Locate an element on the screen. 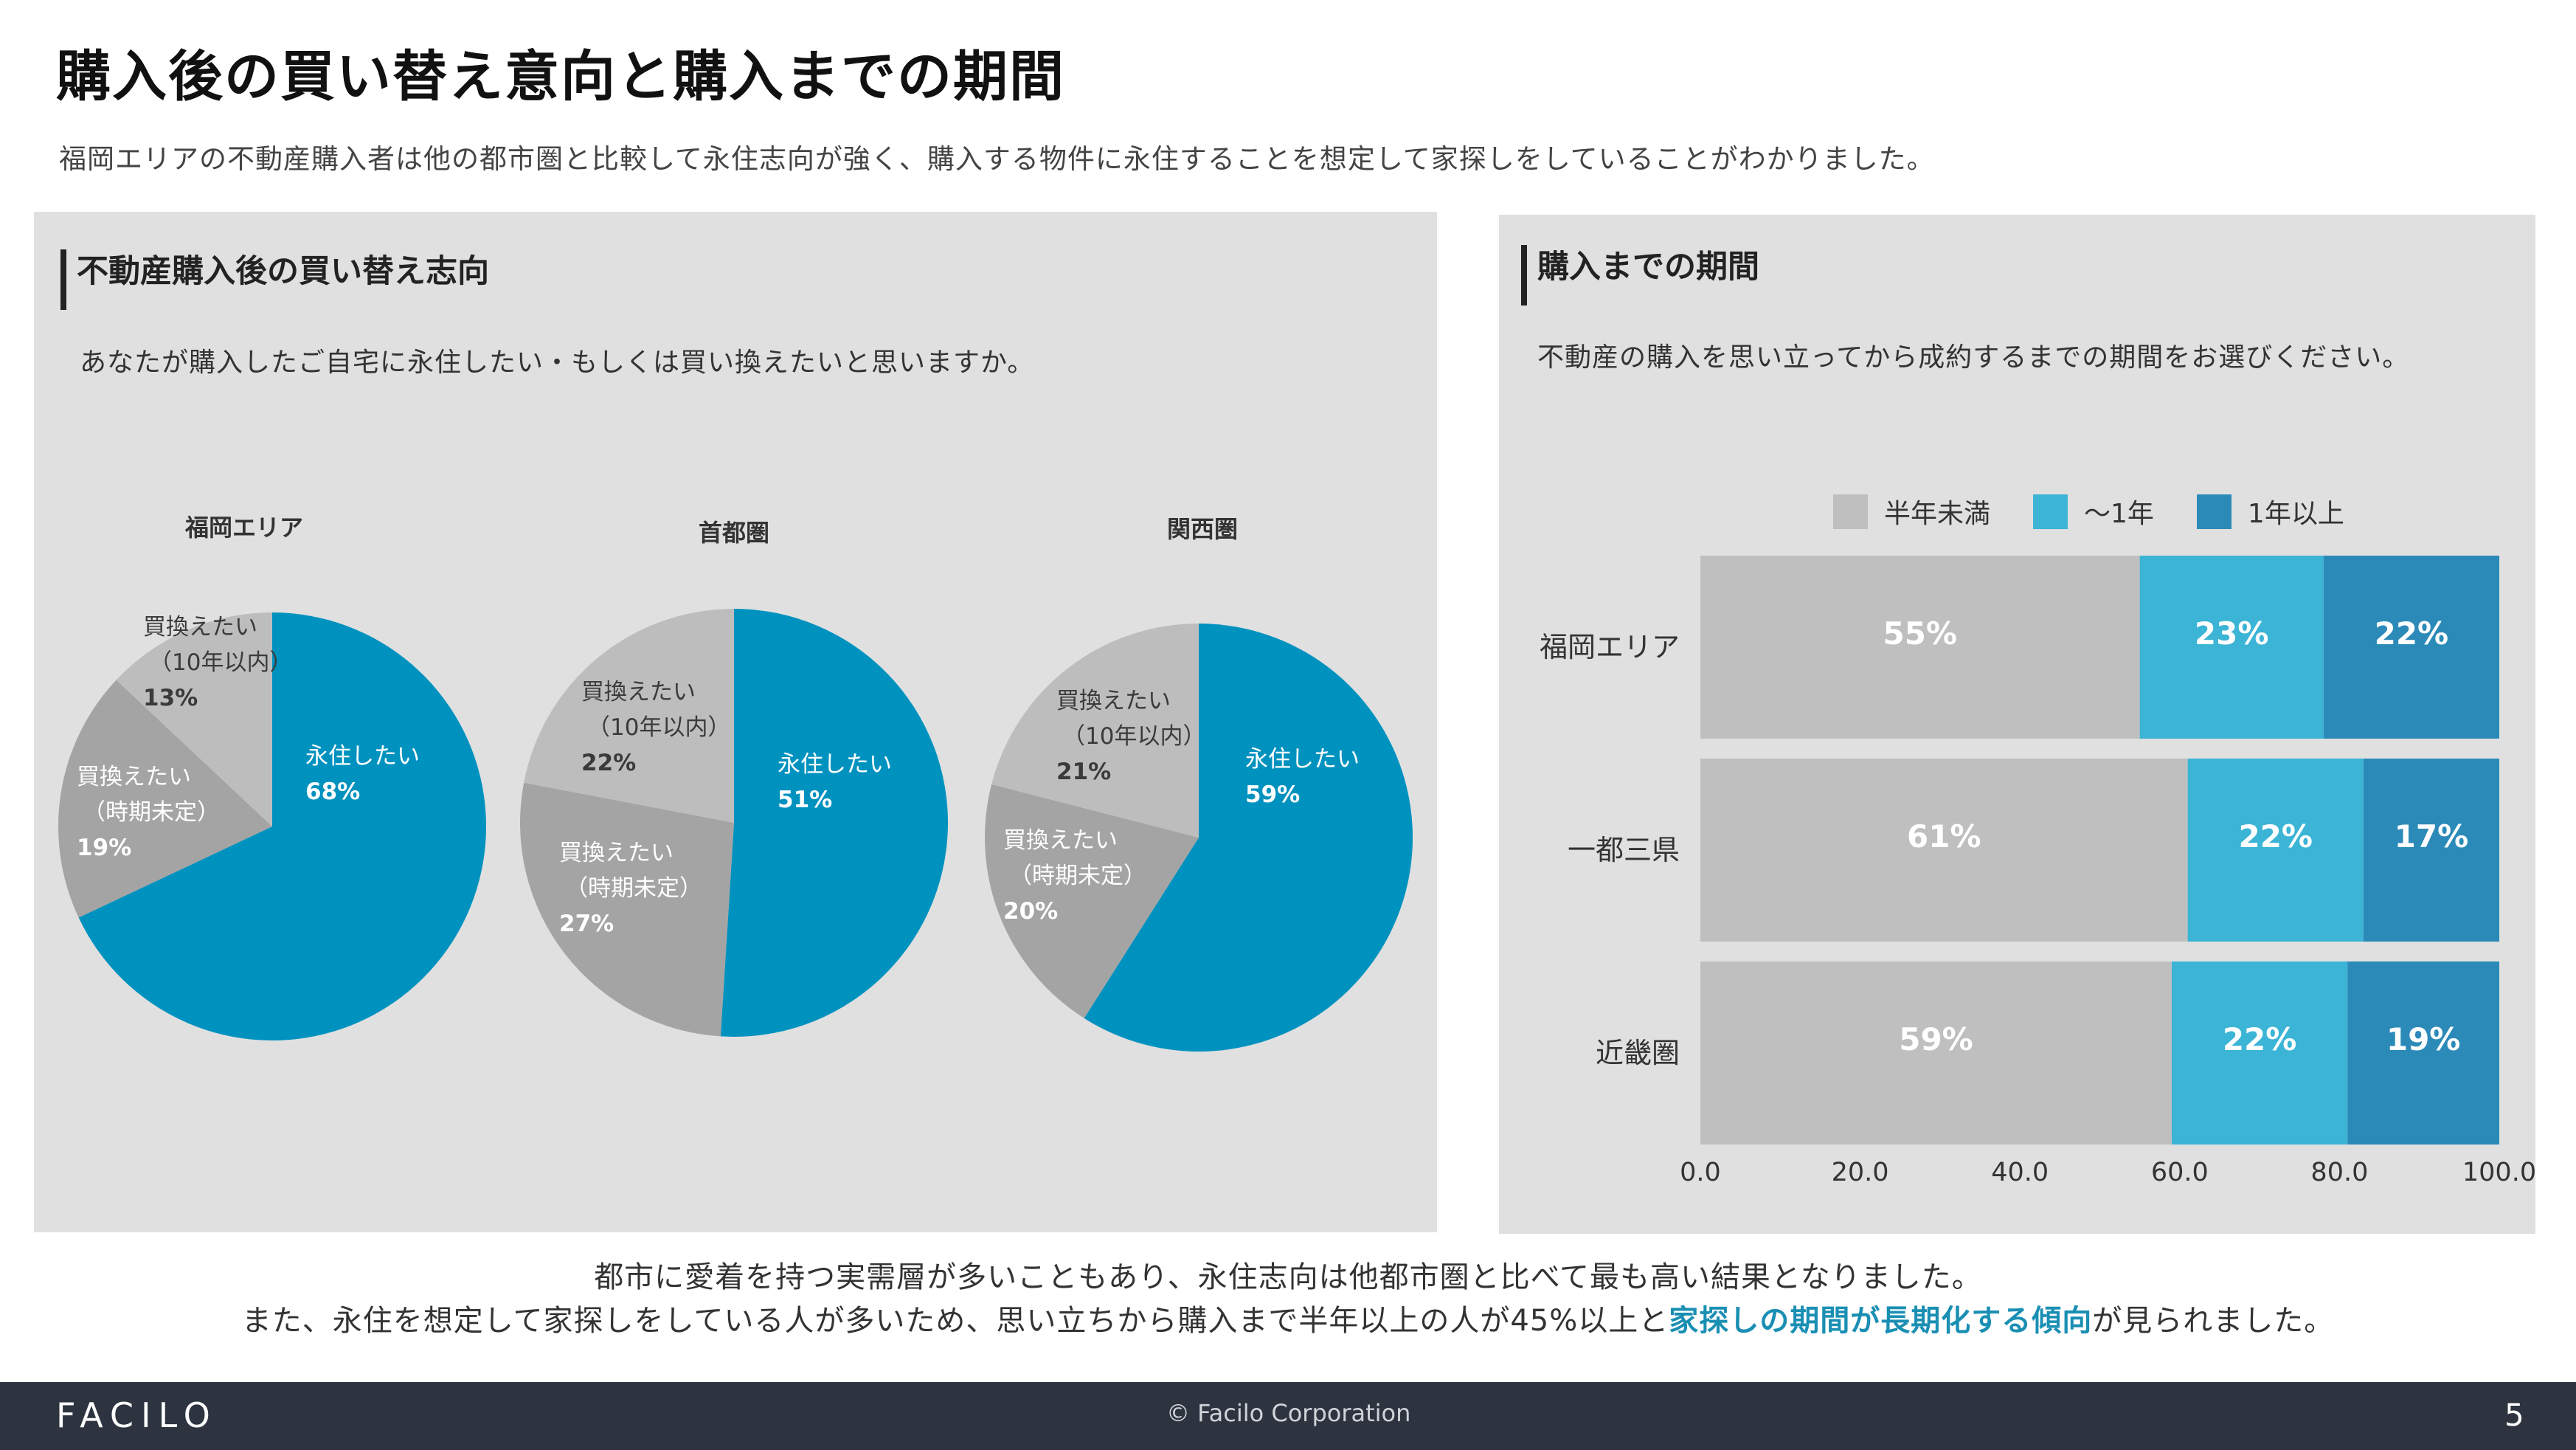 The width and height of the screenshot is (2576, 1450). legend-item-hantoshi: 半年未満 is located at coordinates (1912, 511).